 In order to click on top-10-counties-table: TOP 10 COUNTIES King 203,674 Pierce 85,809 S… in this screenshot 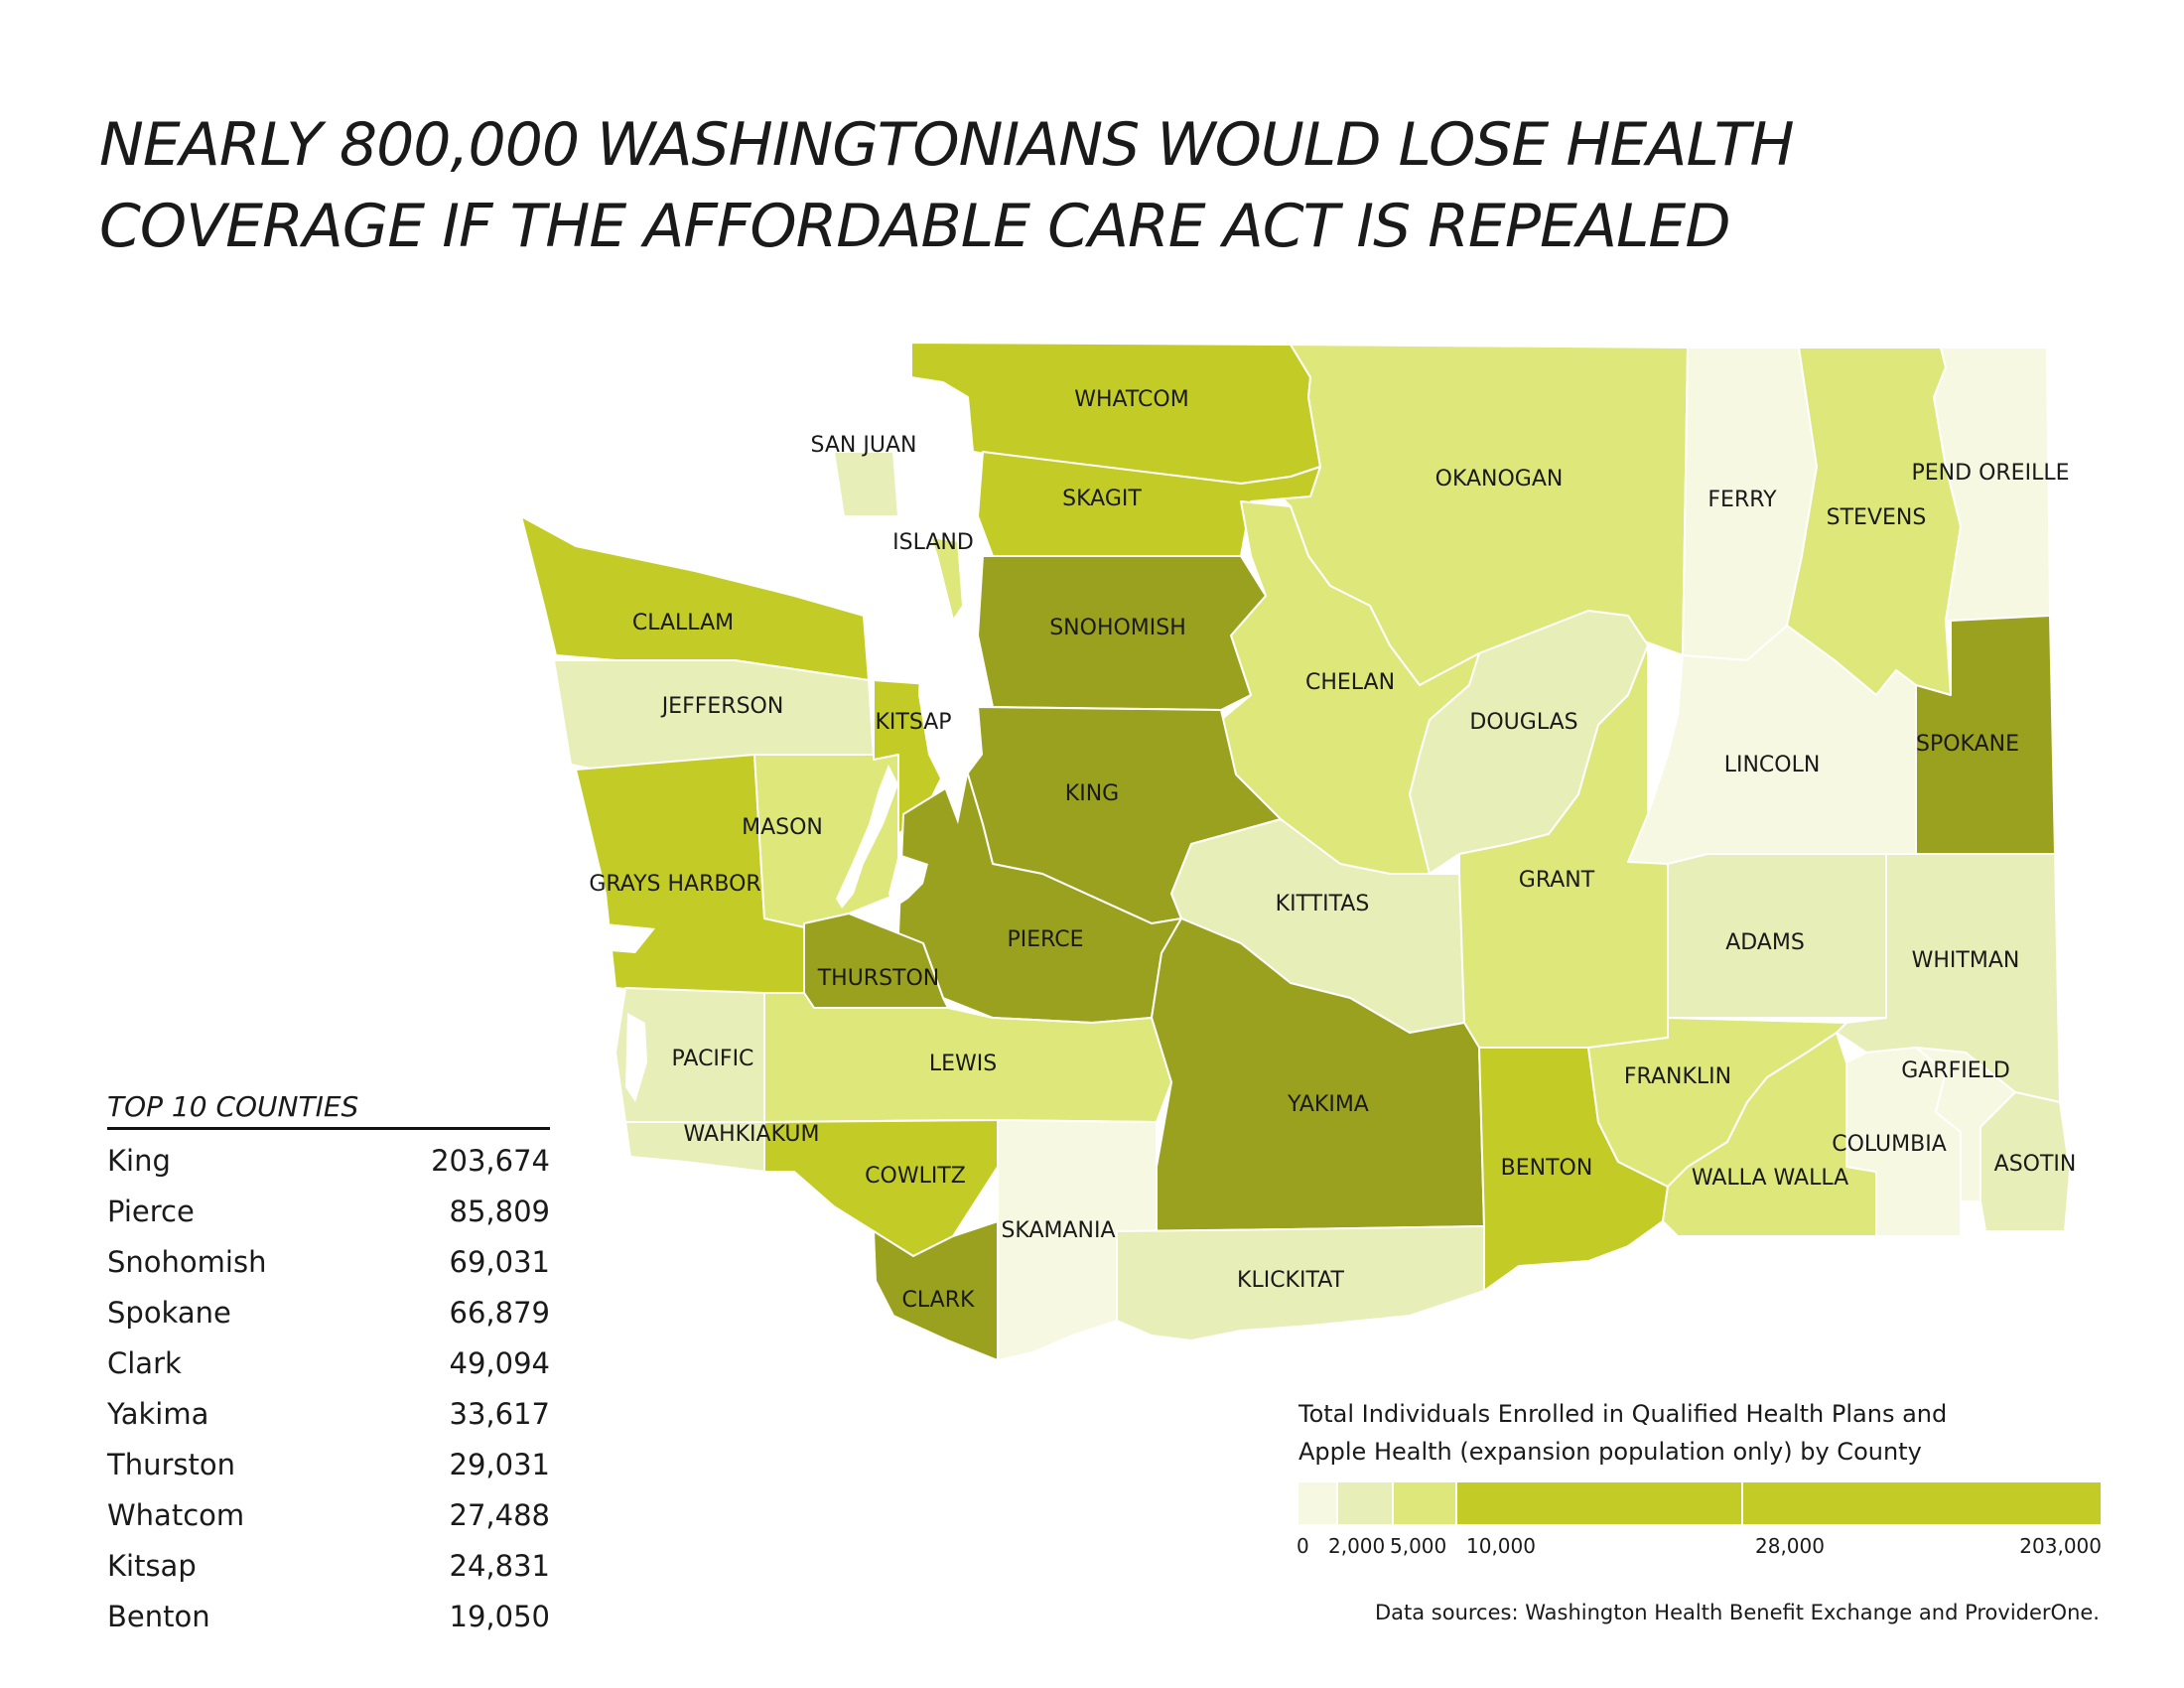, I will do `click(328, 1366)`.